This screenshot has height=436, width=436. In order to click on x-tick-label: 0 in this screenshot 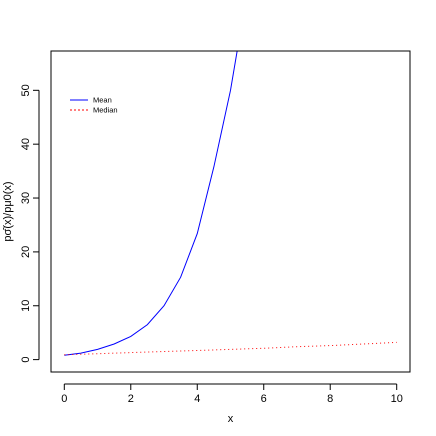, I will do `click(64, 399)`.